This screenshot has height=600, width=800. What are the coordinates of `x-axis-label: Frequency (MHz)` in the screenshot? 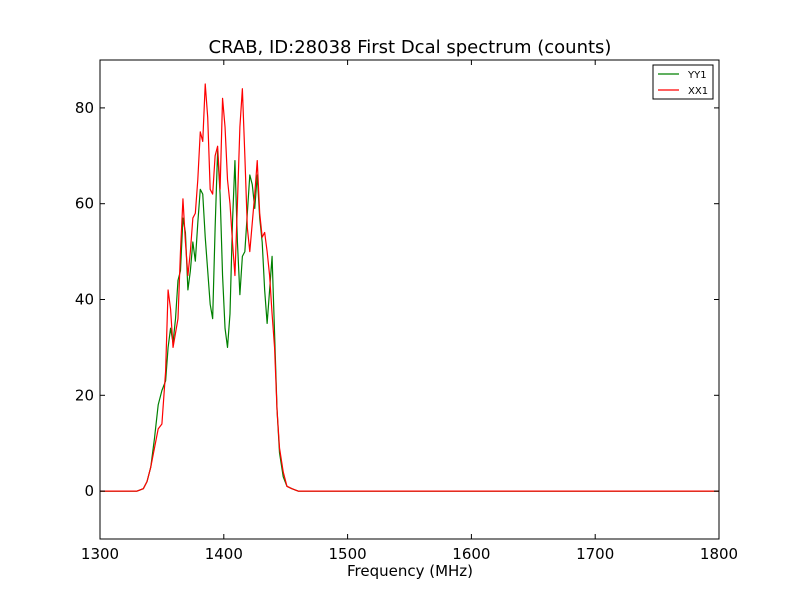 It's located at (410, 571).